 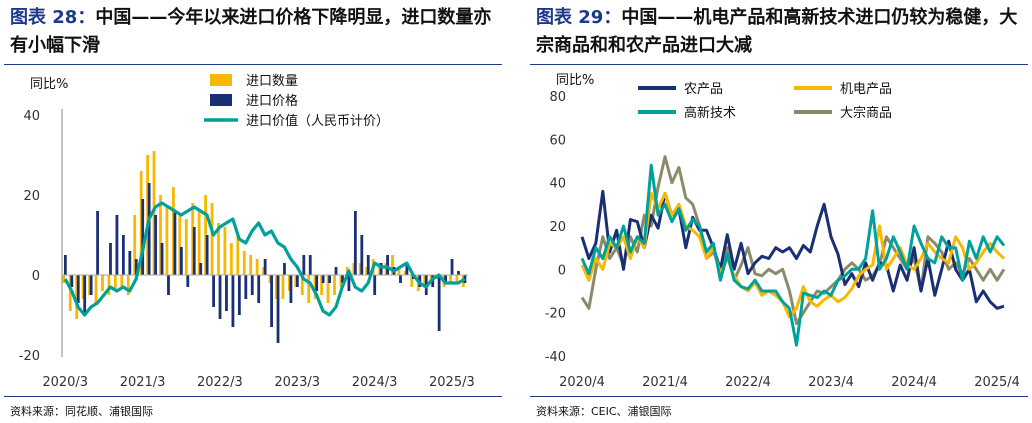 I want to click on figure-28-number: 28：, so click(x=74, y=17).